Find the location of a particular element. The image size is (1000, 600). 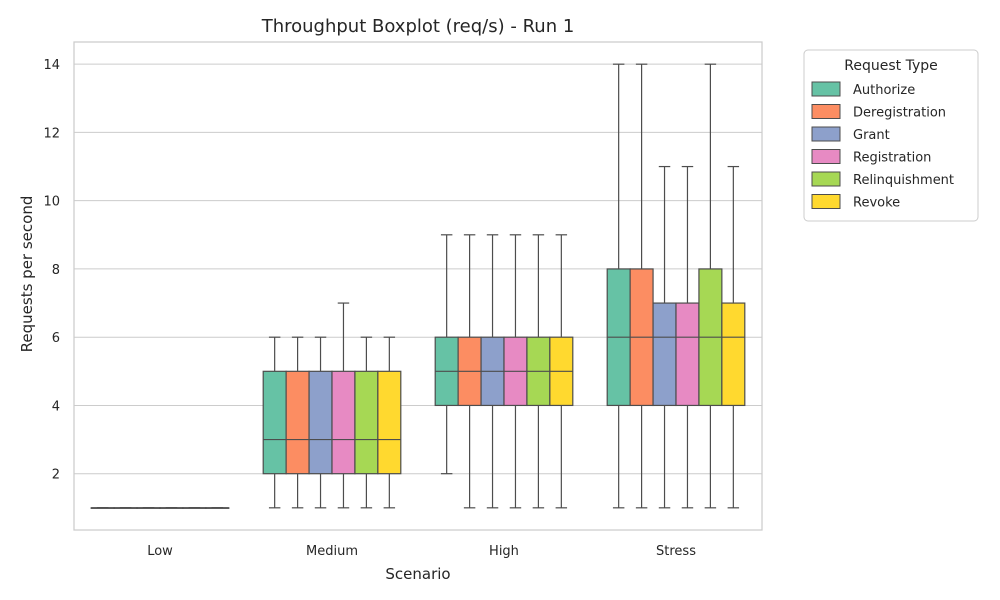

legend-entry: Registration is located at coordinates (892, 158).